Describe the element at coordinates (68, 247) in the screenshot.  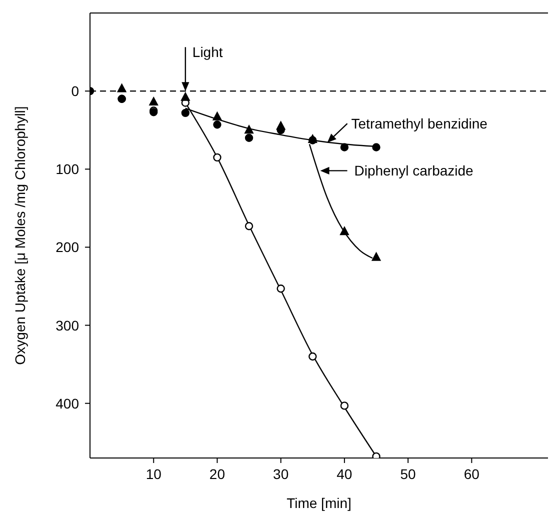
I see `y-tick-label: 200` at that location.